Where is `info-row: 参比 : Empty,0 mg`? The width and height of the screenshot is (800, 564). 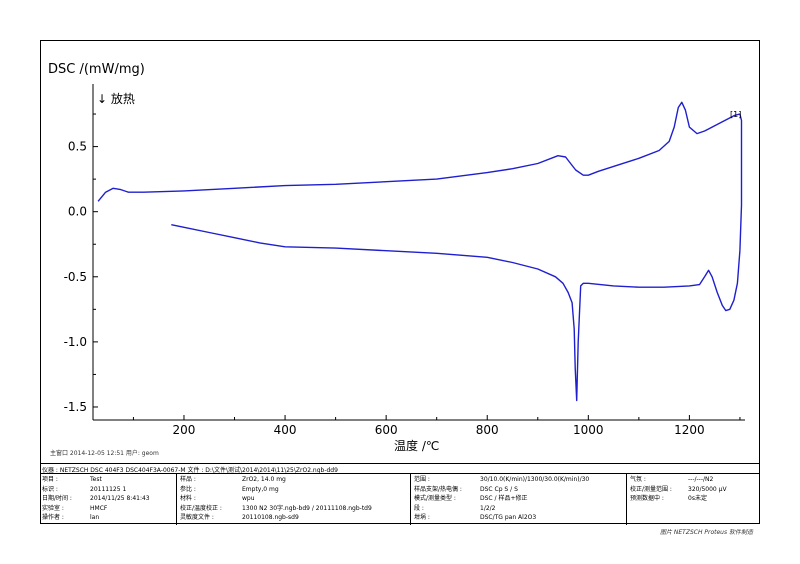 info-row: 参比 : Empty,0 mg is located at coordinates (294, 490).